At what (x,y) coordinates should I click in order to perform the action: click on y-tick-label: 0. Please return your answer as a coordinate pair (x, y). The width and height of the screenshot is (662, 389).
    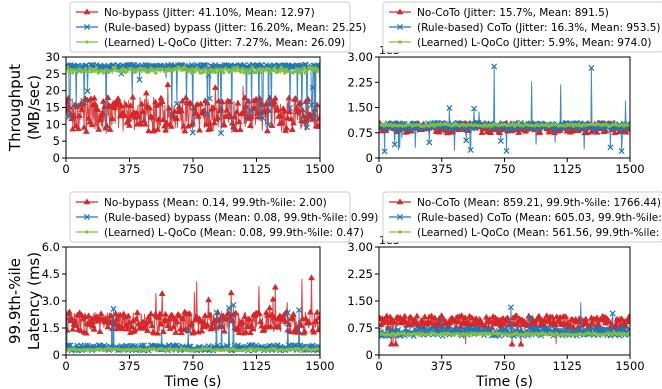
    Looking at the image, I should click on (56, 355).